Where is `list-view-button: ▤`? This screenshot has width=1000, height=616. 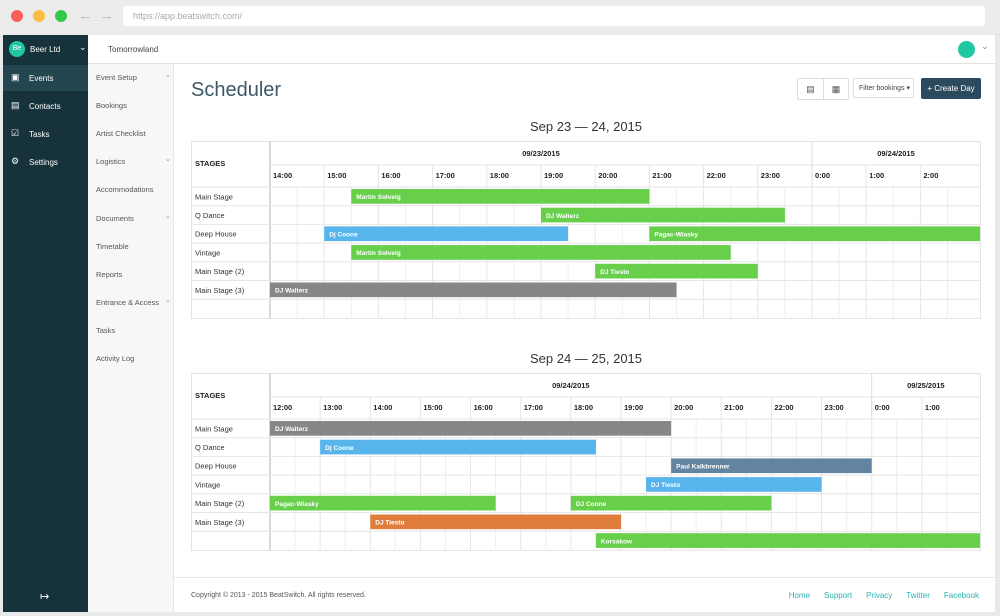
list-view-button: ▤ is located at coordinates (811, 89).